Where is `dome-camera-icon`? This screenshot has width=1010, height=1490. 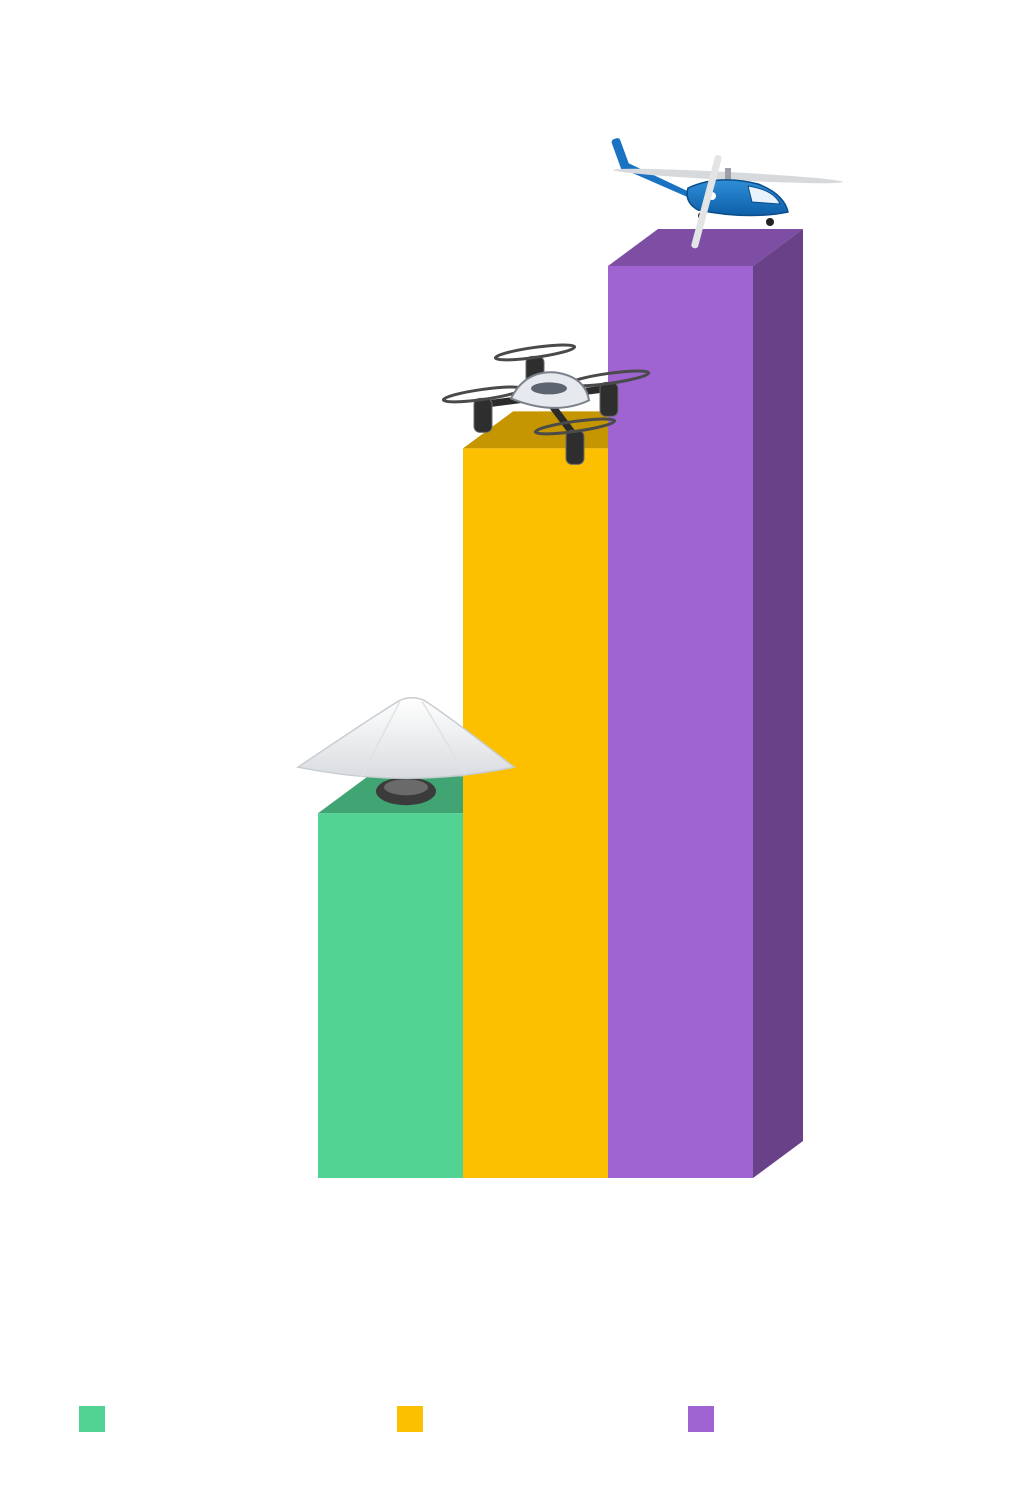
dome-camera-icon is located at coordinates (406, 751).